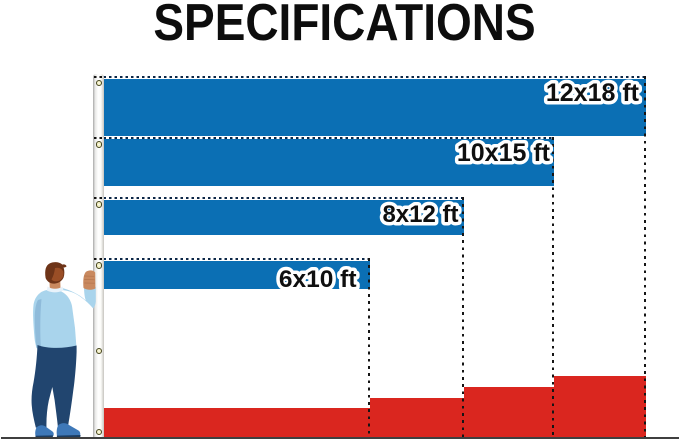 The image size is (679, 443). I want to click on svg-text: 6x10 ft, so click(318, 279).